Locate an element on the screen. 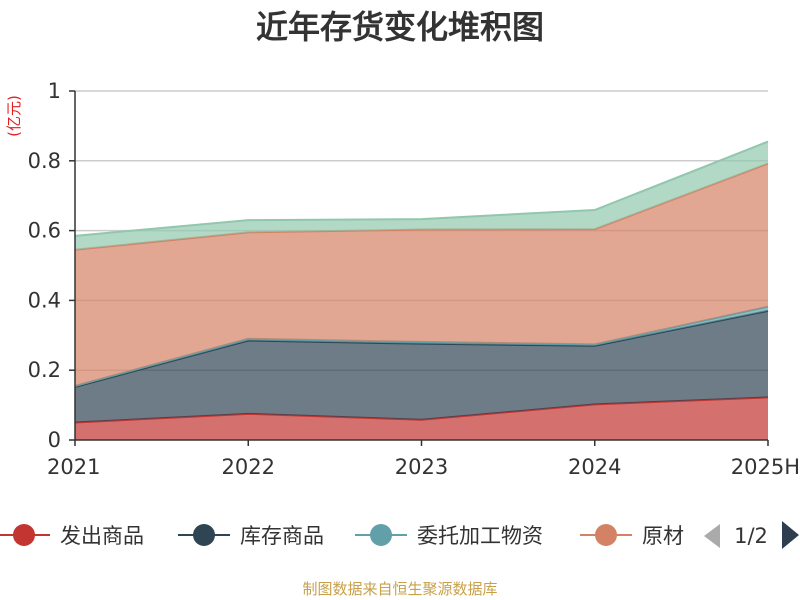 The width and height of the screenshot is (800, 600). y-tick-label: 0.8 is located at coordinates (44, 161).